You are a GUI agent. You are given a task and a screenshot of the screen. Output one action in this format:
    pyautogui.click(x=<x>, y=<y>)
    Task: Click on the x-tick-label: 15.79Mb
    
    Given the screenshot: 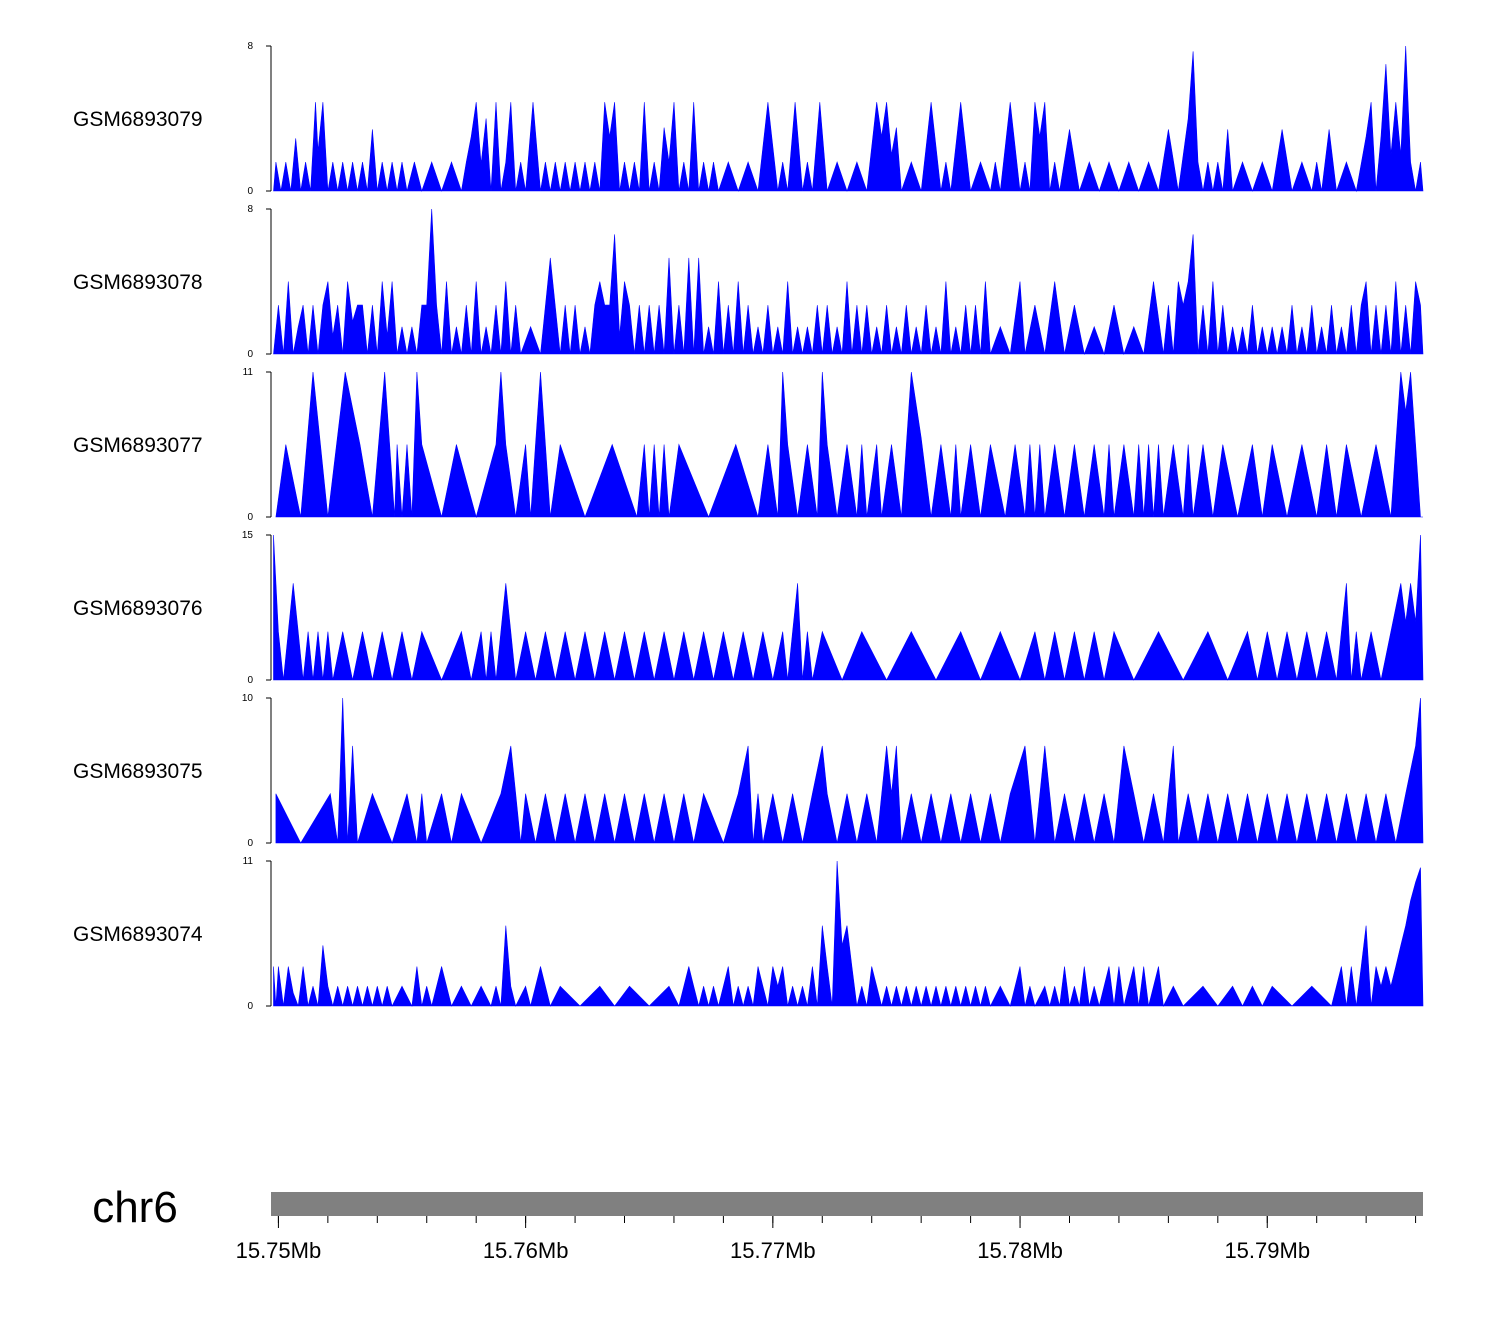 What is the action you would take?
    pyautogui.click(x=1267, y=1250)
    